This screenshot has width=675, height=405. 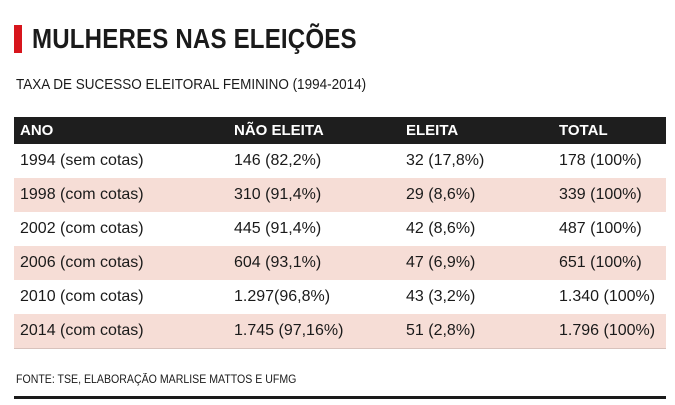 I want to click on cell-eleita: 32 (17,8%), so click(x=445, y=160).